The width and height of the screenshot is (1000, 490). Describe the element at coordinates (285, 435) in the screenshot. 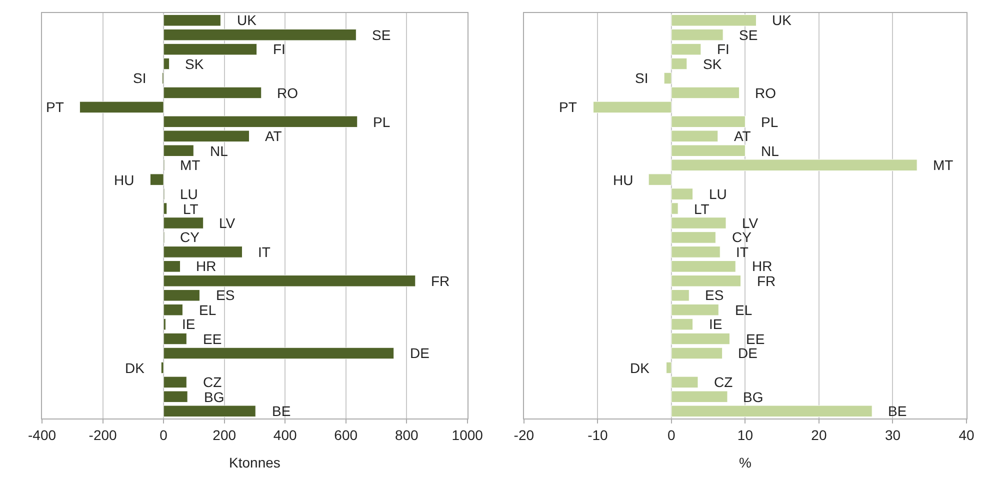

I see `x-tick-label: 400` at that location.